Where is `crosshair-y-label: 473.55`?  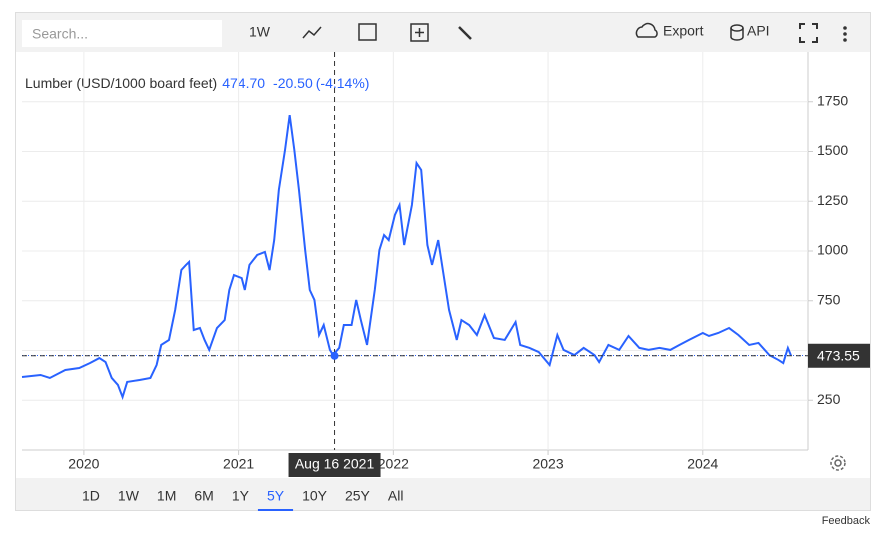
crosshair-y-label: 473.55 is located at coordinates (838, 355).